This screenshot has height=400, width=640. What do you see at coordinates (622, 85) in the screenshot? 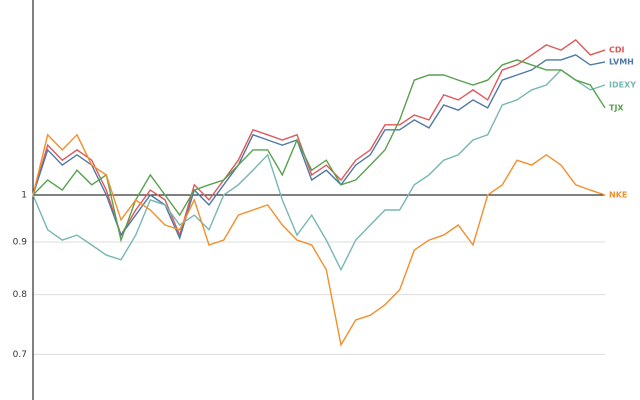
I see `series-label: IDEXY` at bounding box center [622, 85].